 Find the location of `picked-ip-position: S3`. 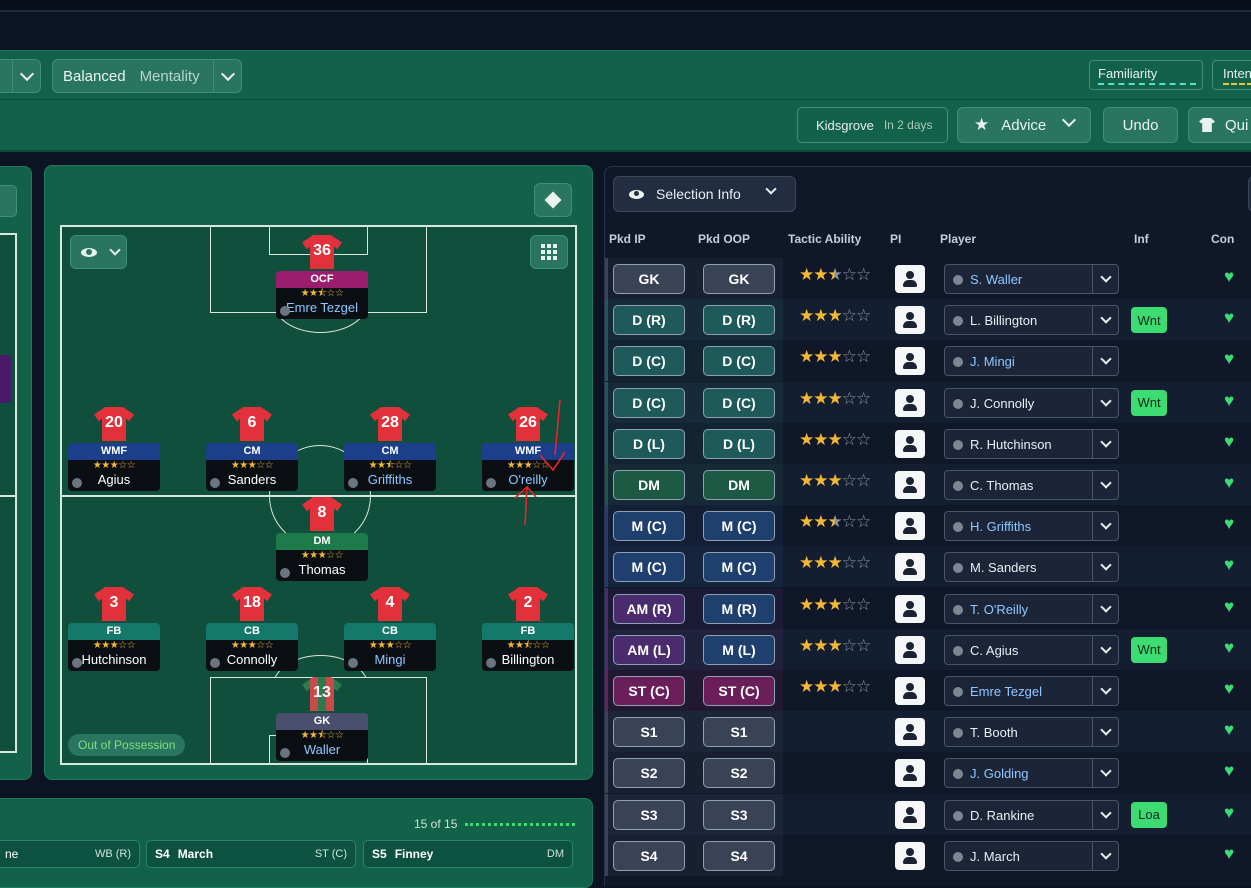

picked-ip-position: S3 is located at coordinates (649, 814).